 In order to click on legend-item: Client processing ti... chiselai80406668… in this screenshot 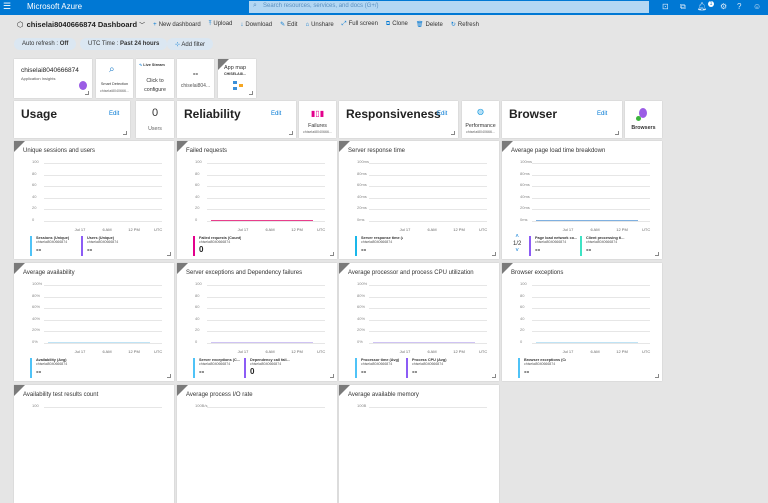, I will do `click(604, 245)`.